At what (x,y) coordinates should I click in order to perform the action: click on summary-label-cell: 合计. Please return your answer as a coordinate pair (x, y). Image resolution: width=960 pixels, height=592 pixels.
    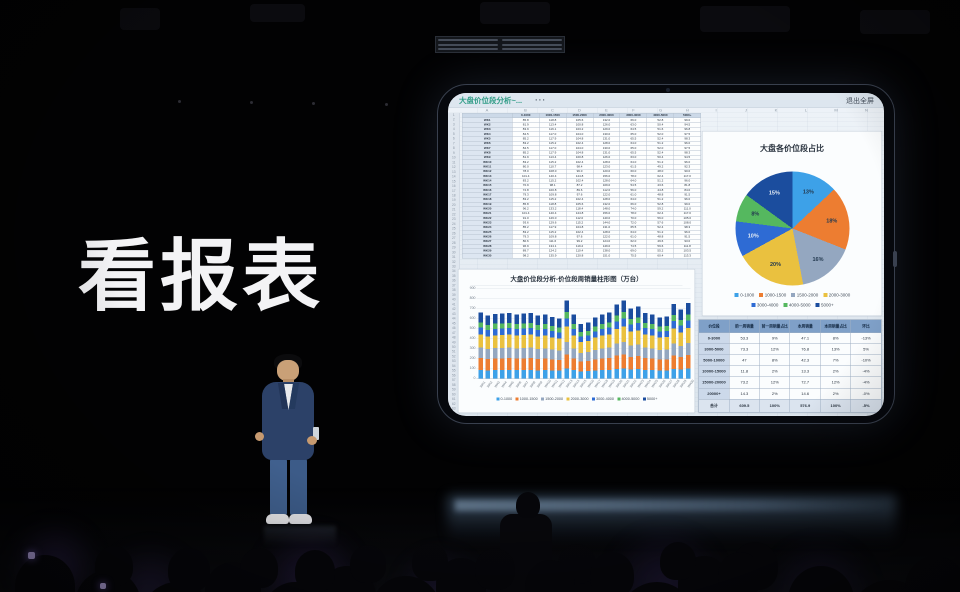
    Looking at the image, I should click on (714, 405).